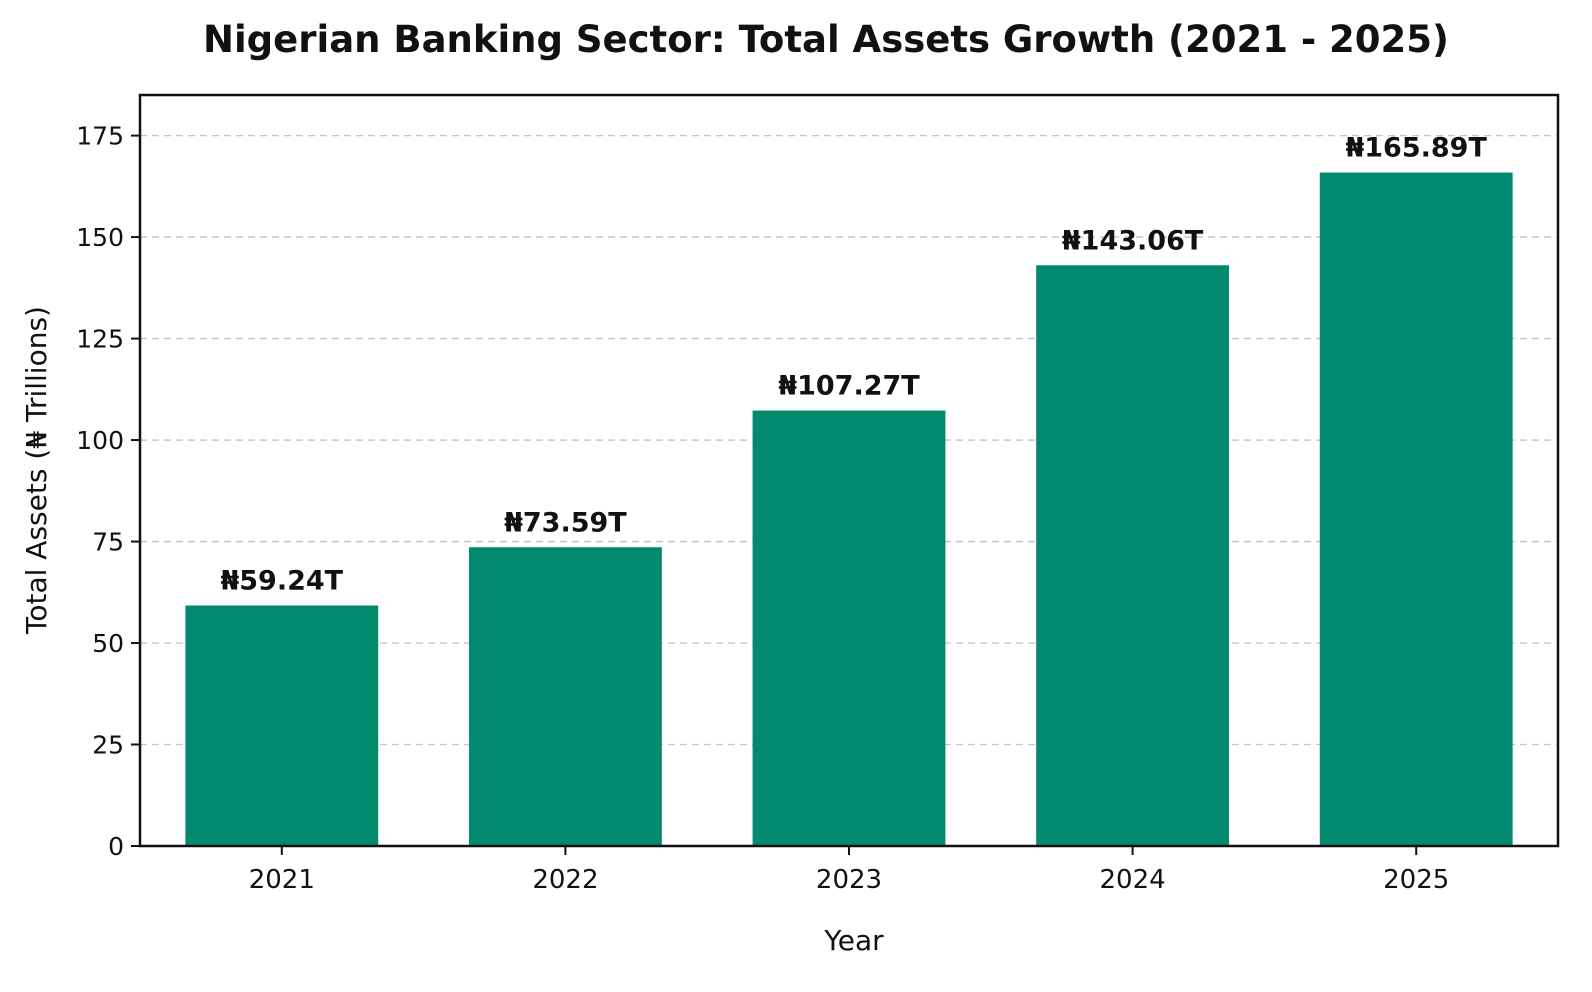  I want to click on x-tick-label: 2022, so click(565, 880).